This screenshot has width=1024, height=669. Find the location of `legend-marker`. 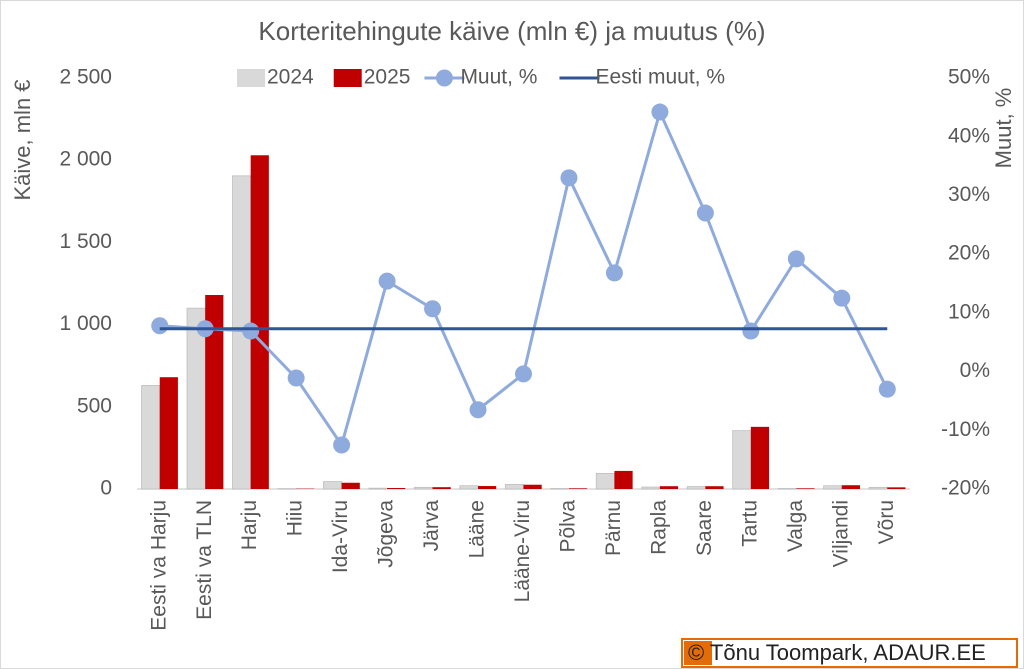

legend-marker is located at coordinates (444, 78).